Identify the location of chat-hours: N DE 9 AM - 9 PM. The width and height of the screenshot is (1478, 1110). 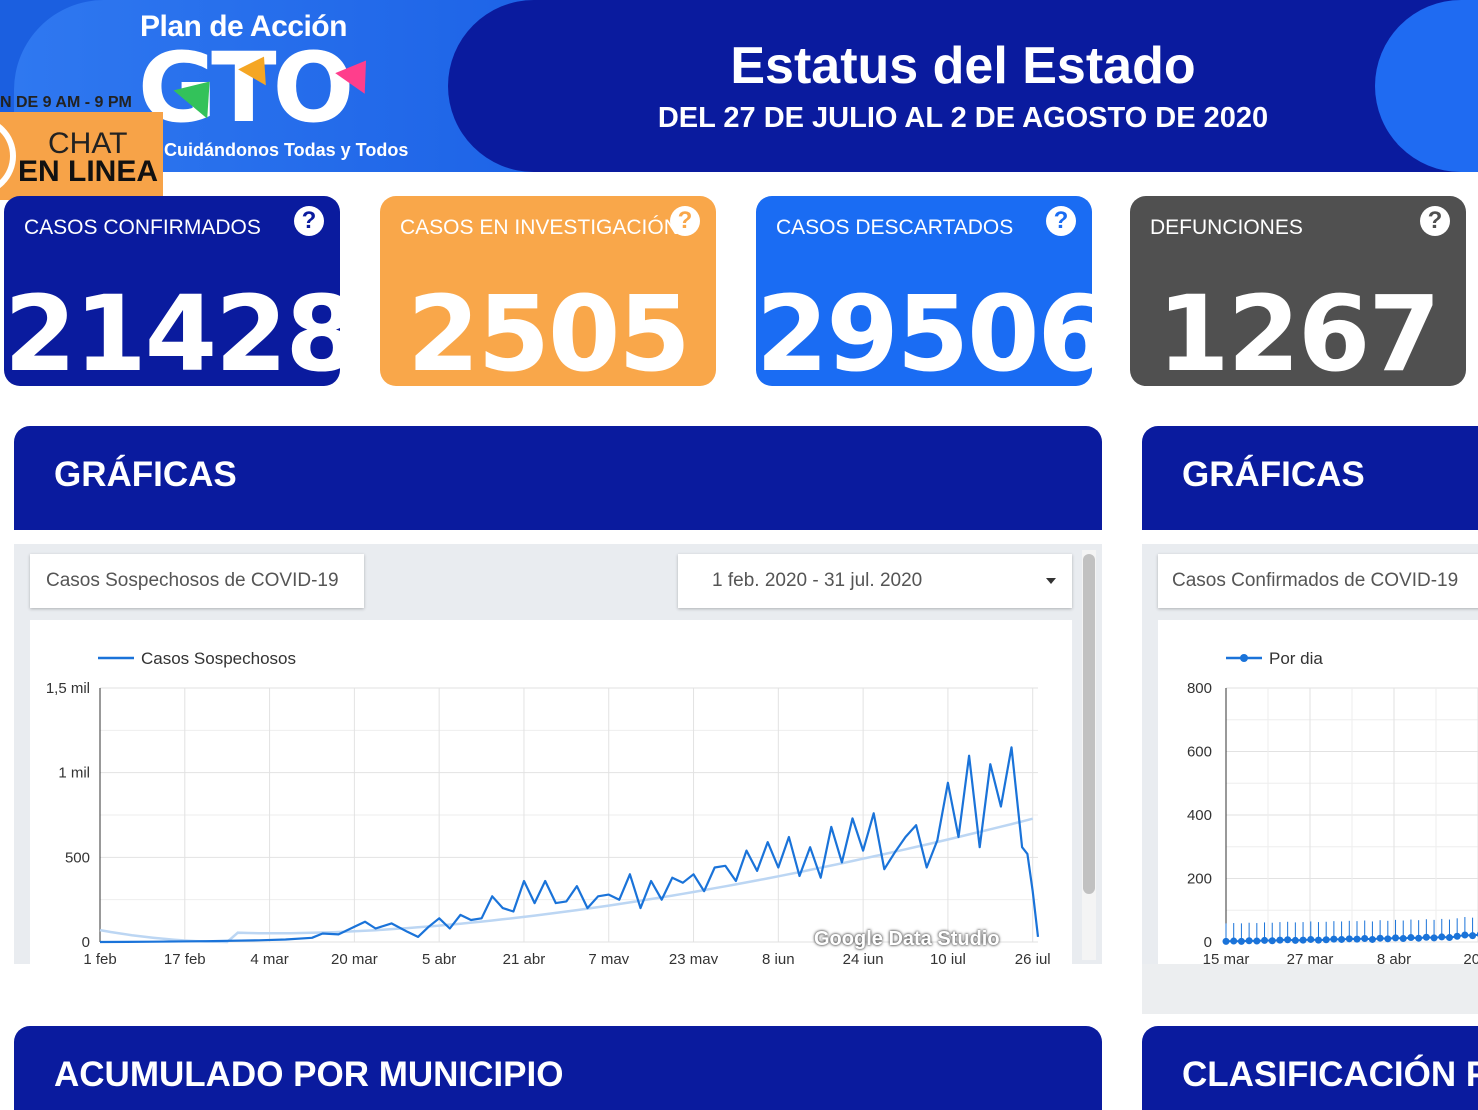
(66, 102).